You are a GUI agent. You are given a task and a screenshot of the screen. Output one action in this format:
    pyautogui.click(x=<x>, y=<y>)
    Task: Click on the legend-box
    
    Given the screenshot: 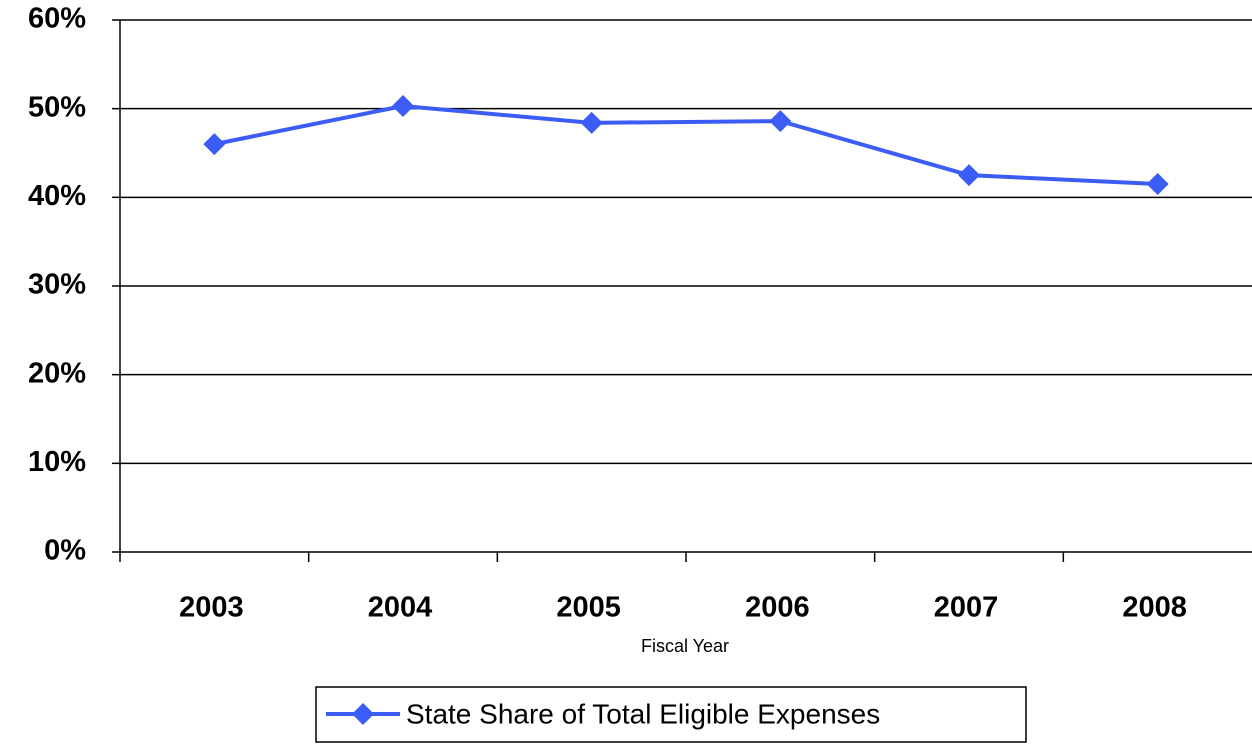 What is the action you would take?
    pyautogui.click(x=671, y=714)
    